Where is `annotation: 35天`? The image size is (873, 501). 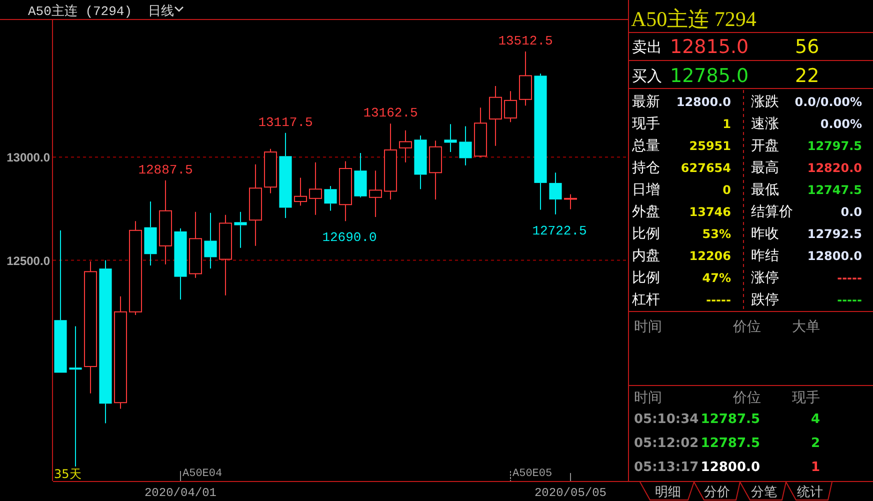 annotation: 35天 is located at coordinates (68, 474).